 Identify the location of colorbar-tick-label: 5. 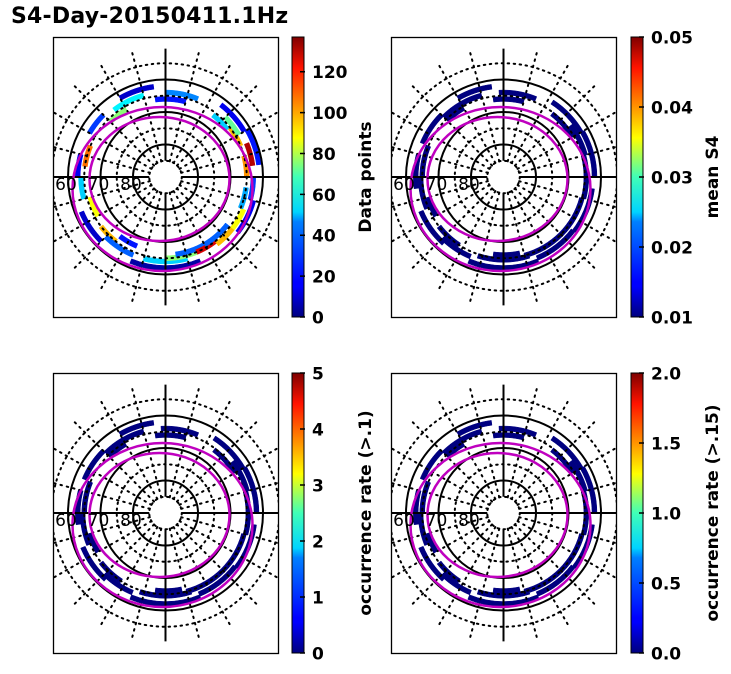
(318, 375).